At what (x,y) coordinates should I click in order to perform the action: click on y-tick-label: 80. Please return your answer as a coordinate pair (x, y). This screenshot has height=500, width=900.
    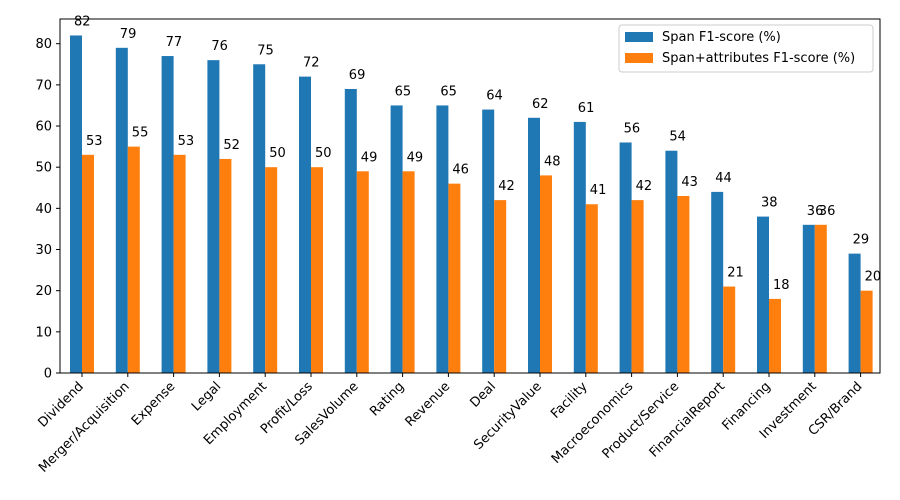
    Looking at the image, I should click on (43, 44).